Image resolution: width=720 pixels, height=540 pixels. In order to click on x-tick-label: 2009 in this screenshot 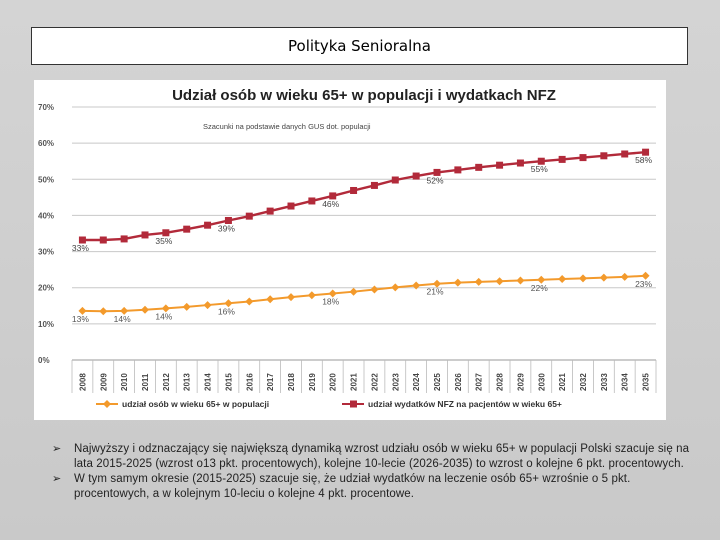, I will do `click(103, 382)`.